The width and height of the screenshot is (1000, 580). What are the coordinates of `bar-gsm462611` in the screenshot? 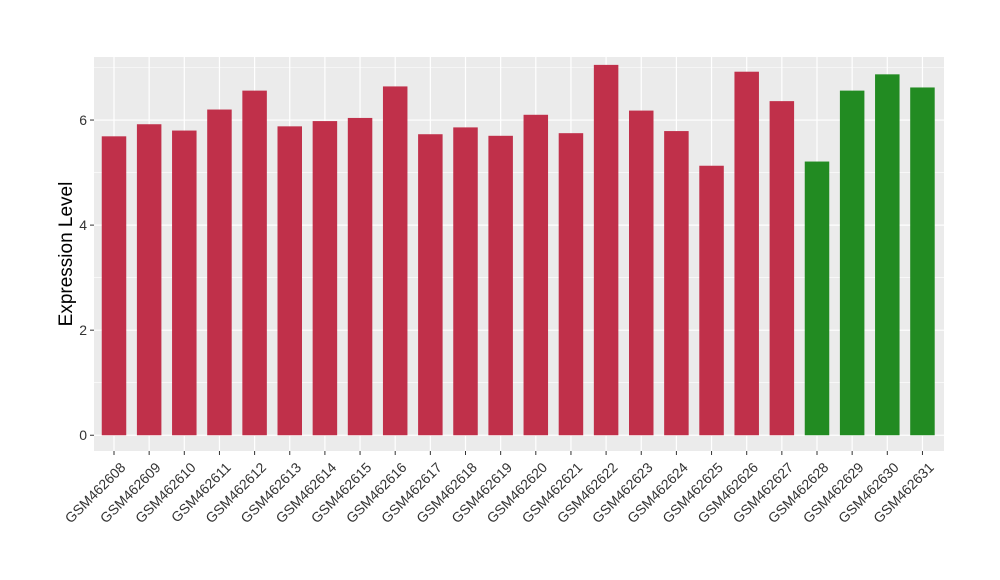 It's located at (219, 272).